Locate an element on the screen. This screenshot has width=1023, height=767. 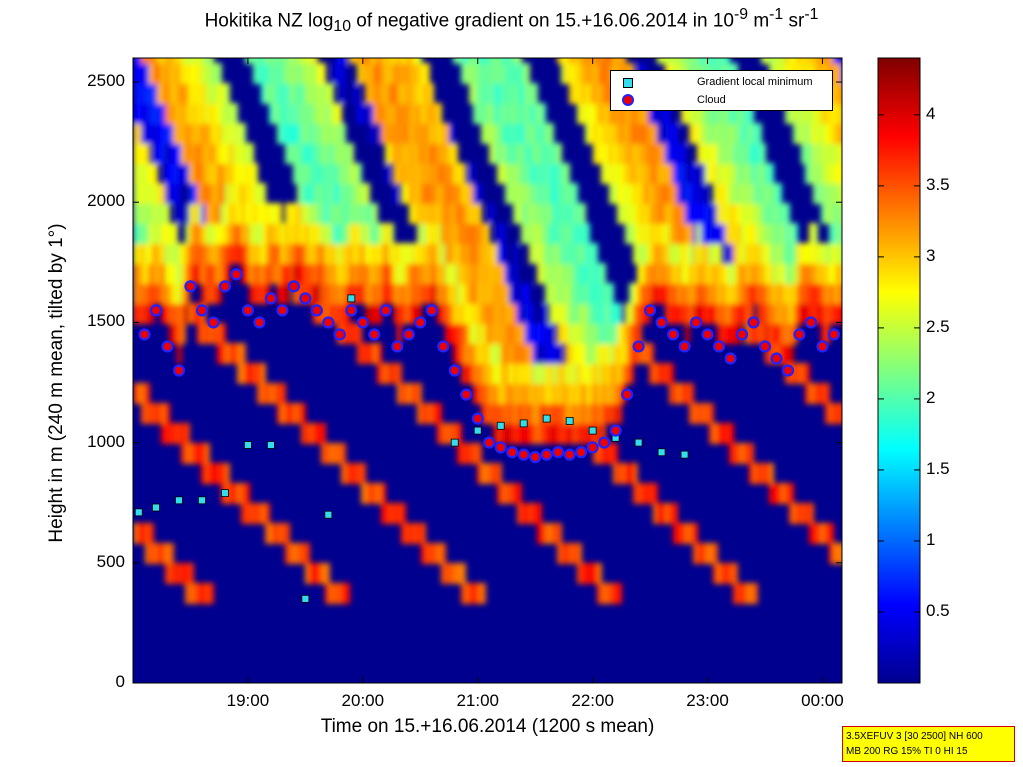
y-tick-label: 2000 is located at coordinates (106, 201).